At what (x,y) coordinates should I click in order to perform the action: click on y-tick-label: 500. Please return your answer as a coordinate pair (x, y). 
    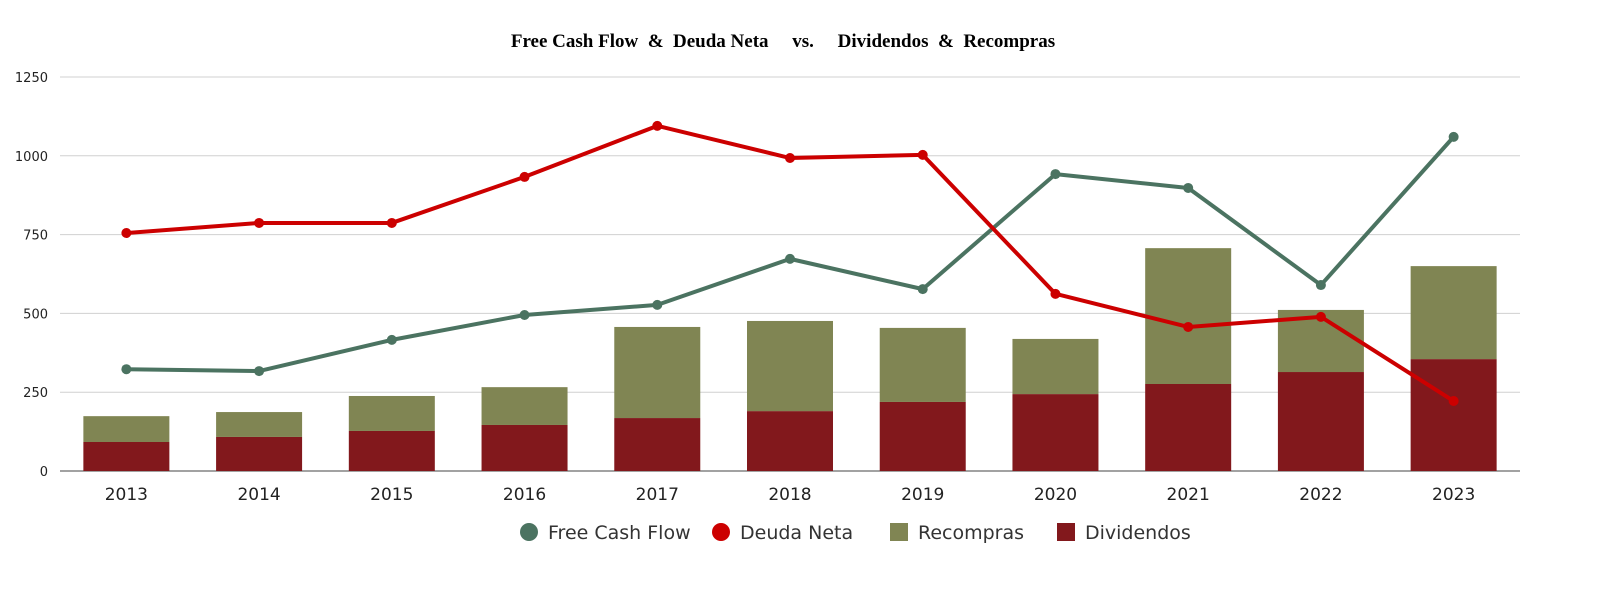
    Looking at the image, I should click on (35, 314).